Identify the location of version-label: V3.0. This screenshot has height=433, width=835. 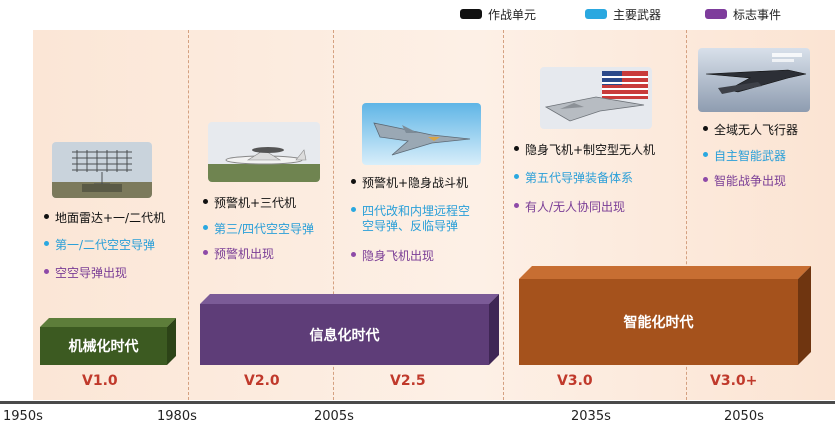
(575, 381).